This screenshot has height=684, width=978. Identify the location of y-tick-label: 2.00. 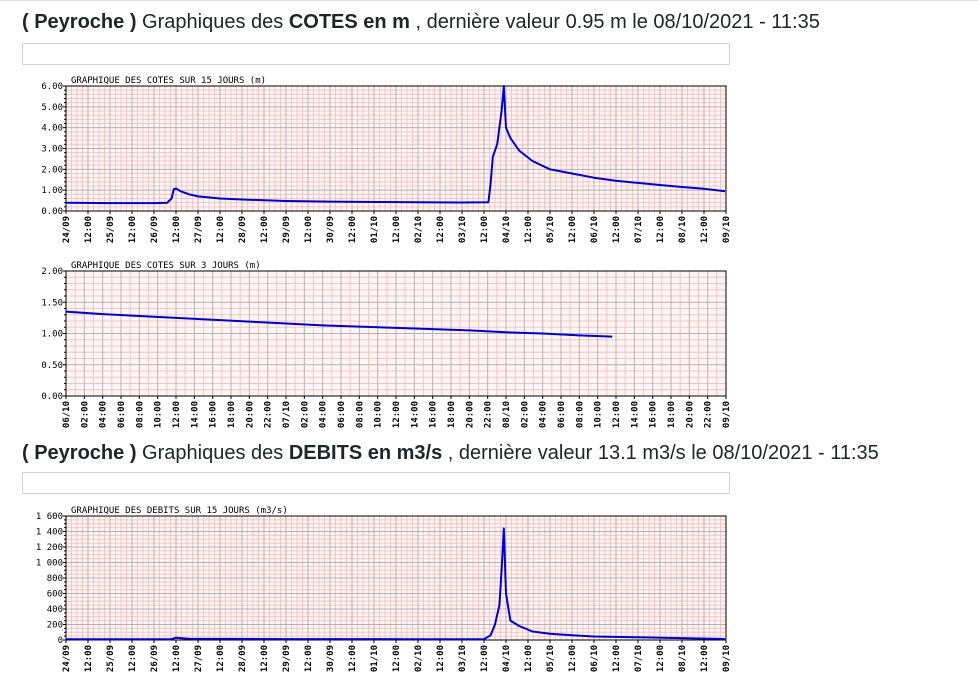
(52, 170).